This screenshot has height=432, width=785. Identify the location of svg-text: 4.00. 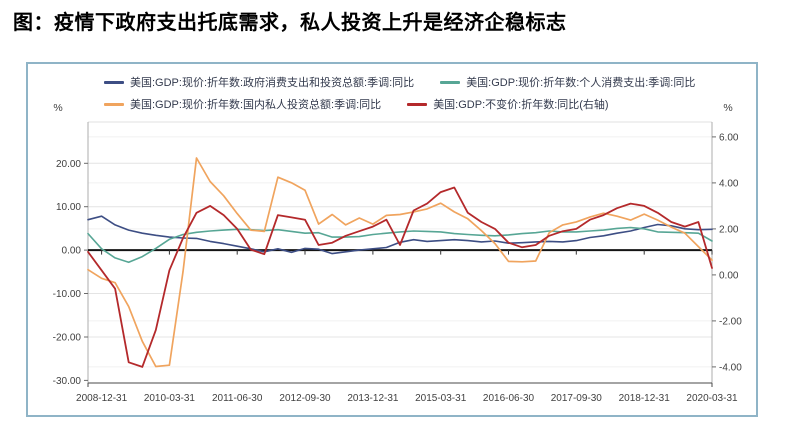
(729, 183).